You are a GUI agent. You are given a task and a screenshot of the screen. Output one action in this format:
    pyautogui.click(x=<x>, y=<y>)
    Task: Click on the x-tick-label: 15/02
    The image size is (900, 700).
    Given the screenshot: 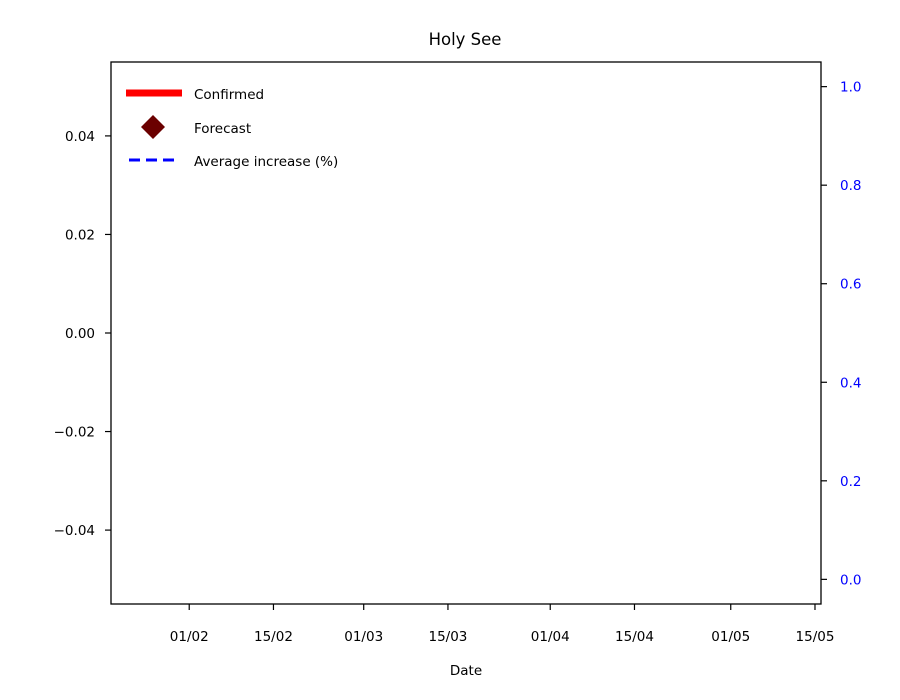 What is the action you would take?
    pyautogui.click(x=273, y=637)
    